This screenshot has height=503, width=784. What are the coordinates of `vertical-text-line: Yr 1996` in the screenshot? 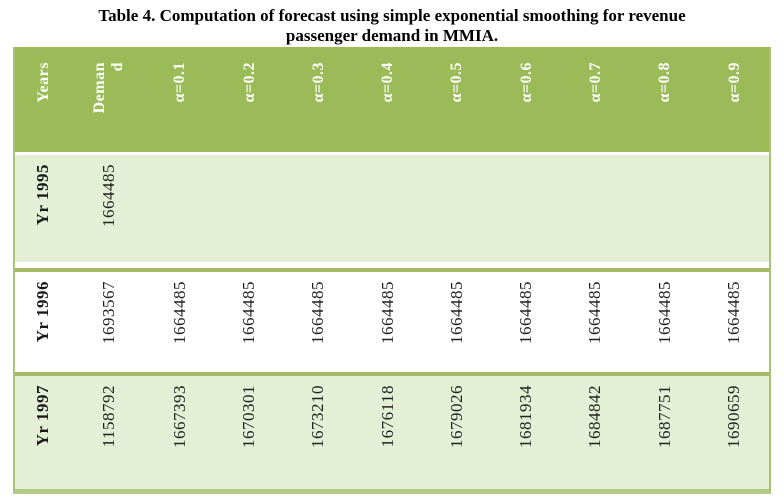 It's located at (43, 312).